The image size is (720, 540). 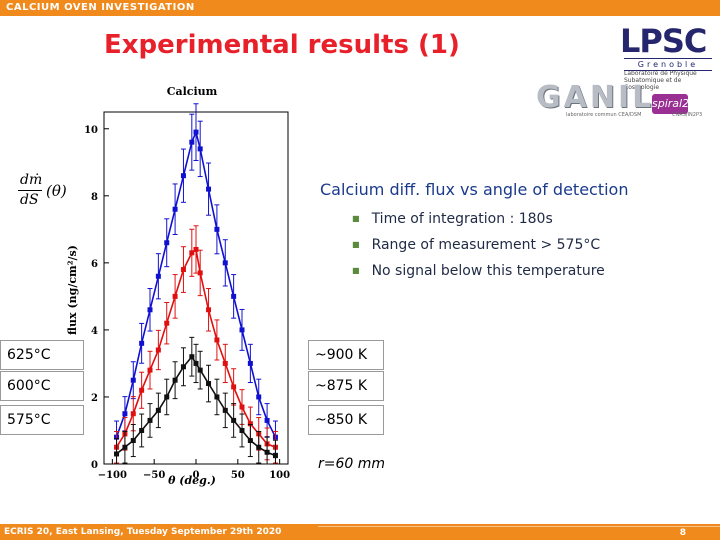 What do you see at coordinates (42, 386) in the screenshot?
I see `temp-label-600c: 600°C` at bounding box center [42, 386].